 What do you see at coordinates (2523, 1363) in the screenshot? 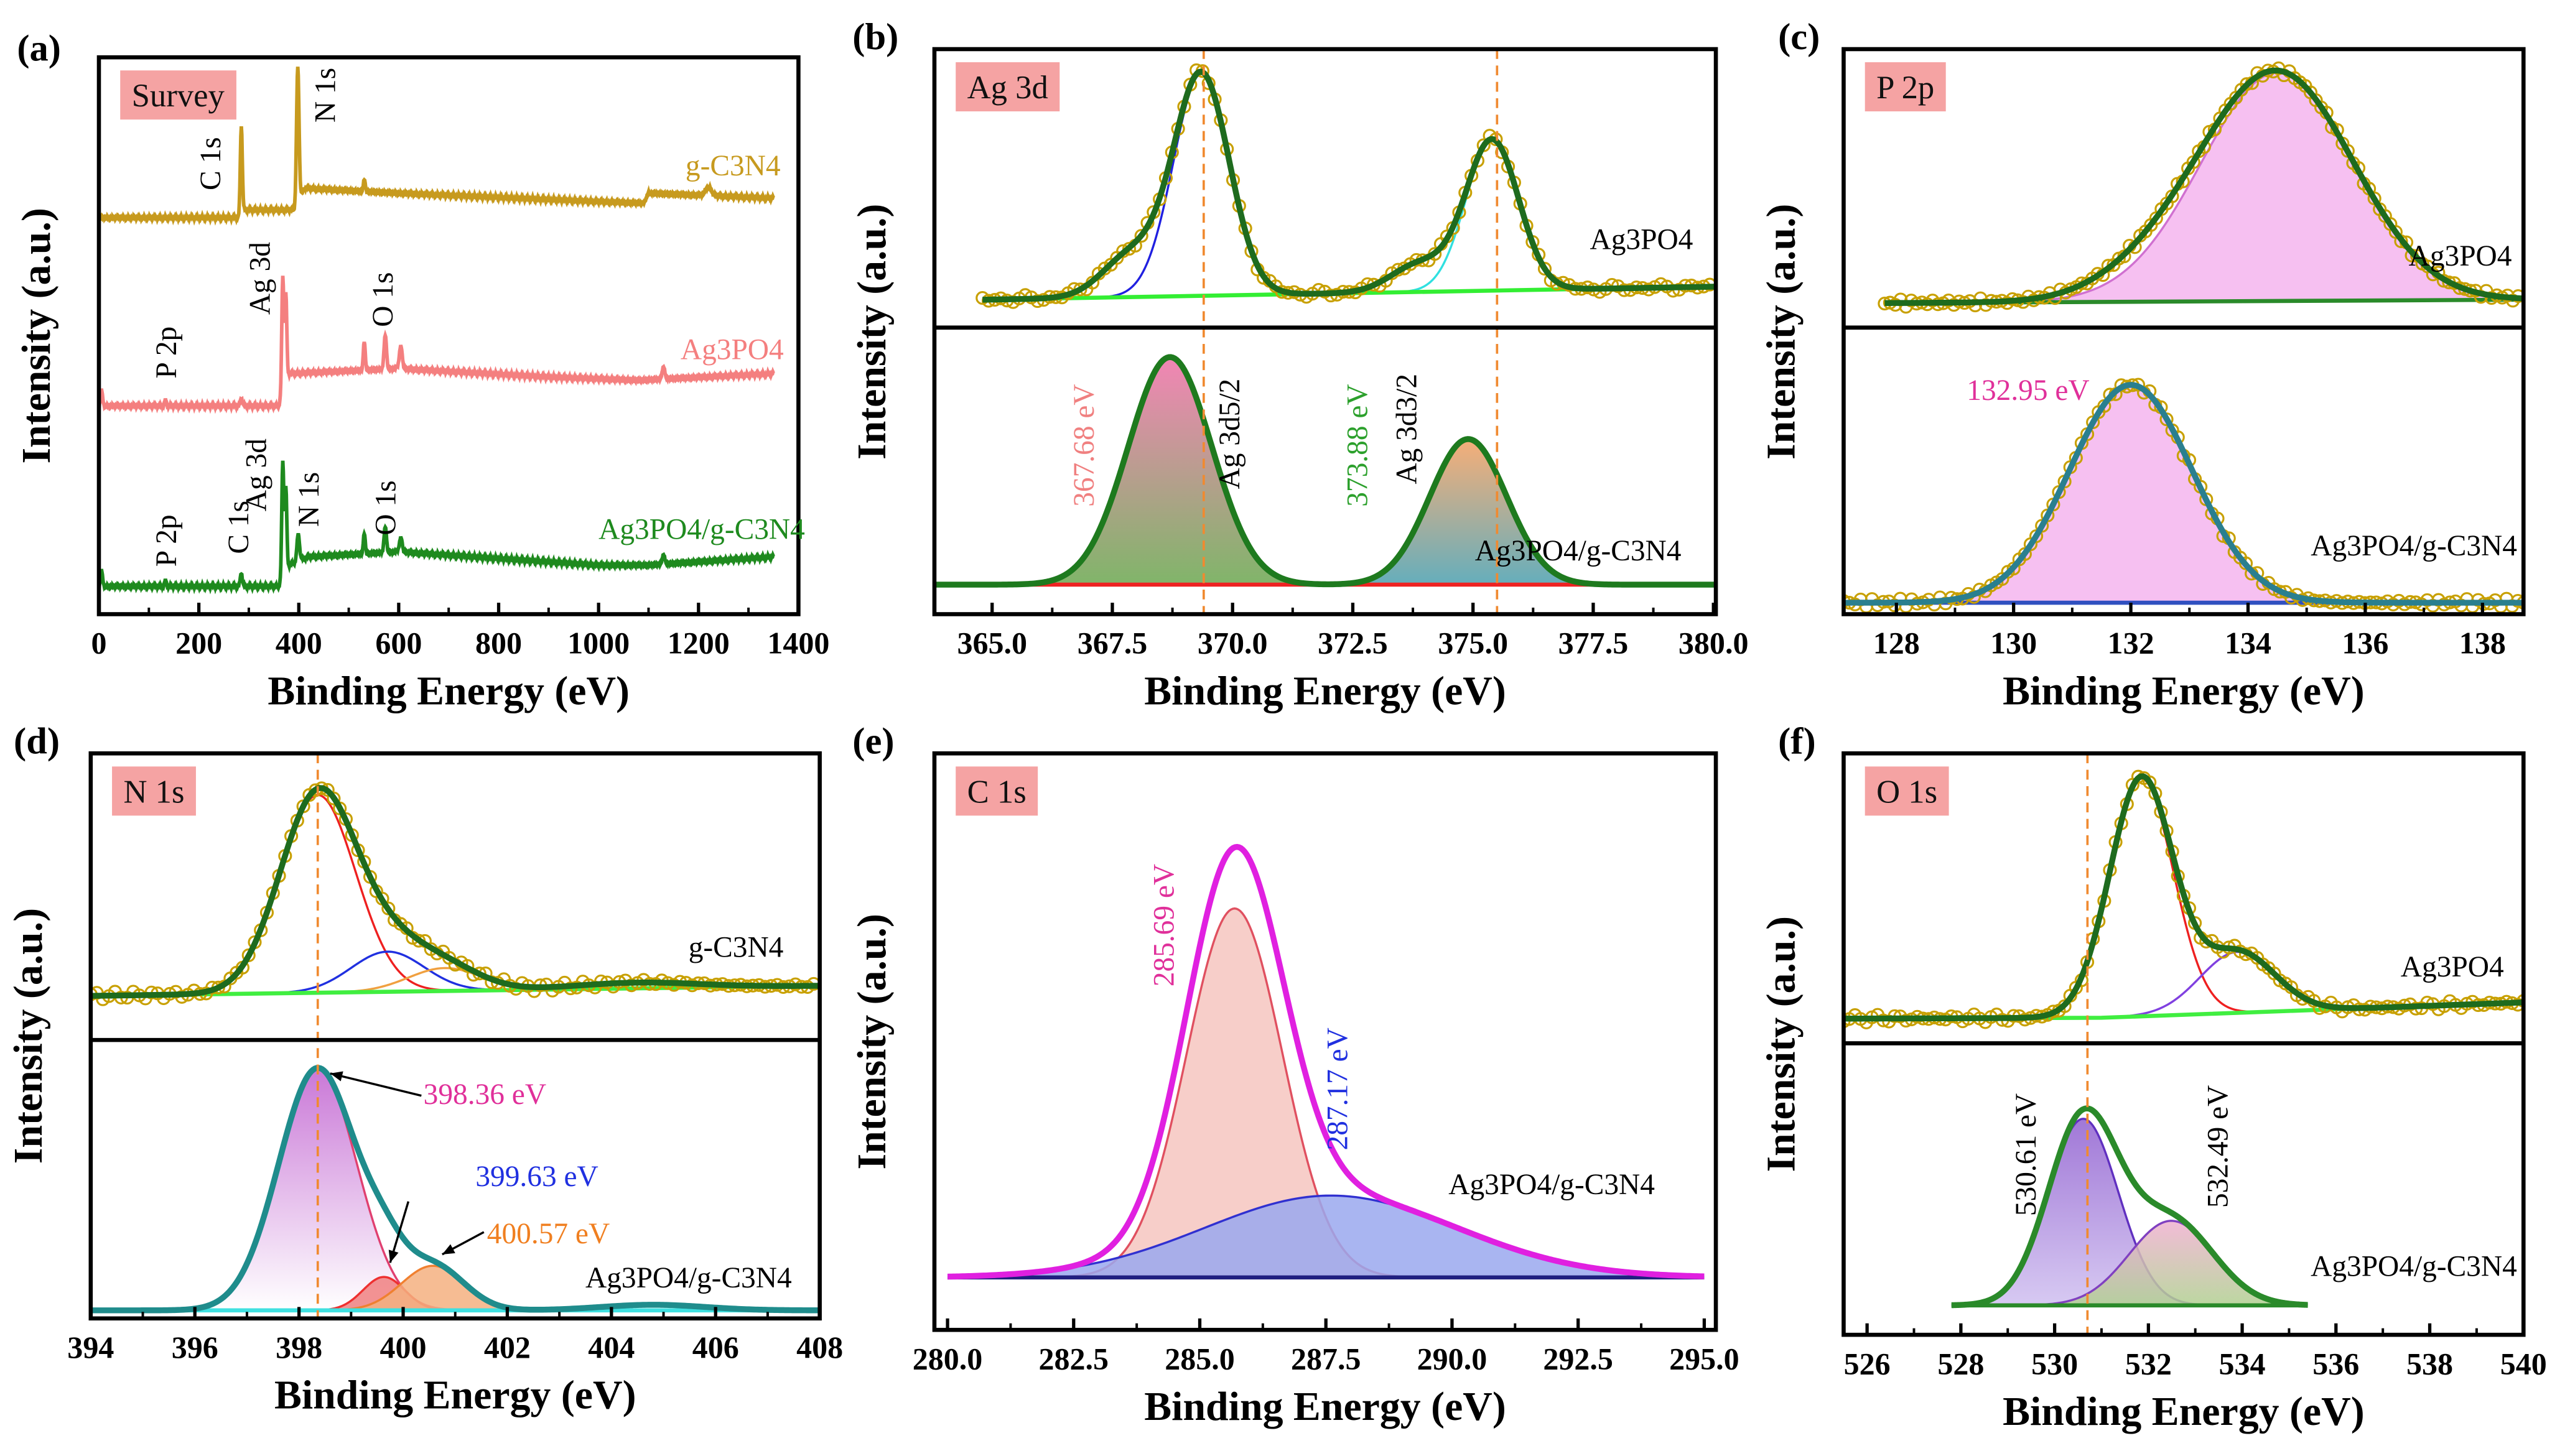
I see `x-tick-label: 540` at bounding box center [2523, 1363].